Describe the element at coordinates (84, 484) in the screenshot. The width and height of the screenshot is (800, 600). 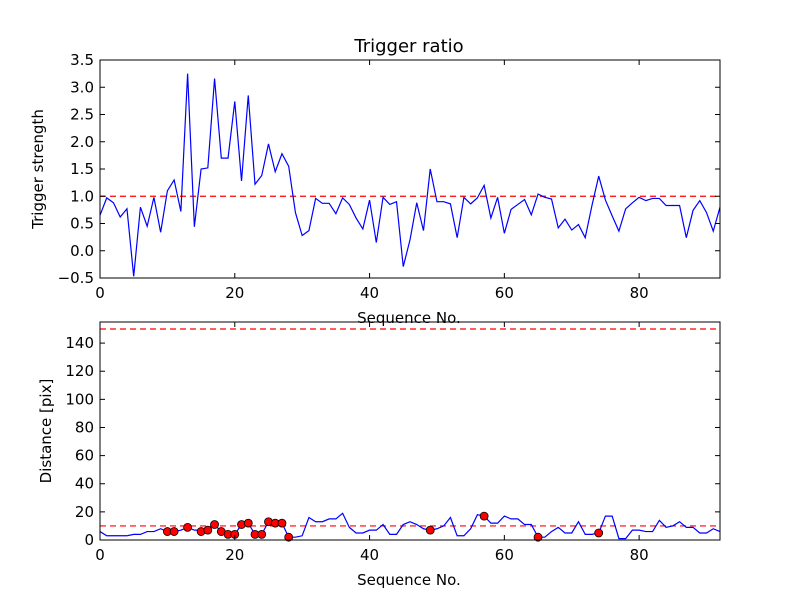
I see `y-tick-label: 40` at that location.